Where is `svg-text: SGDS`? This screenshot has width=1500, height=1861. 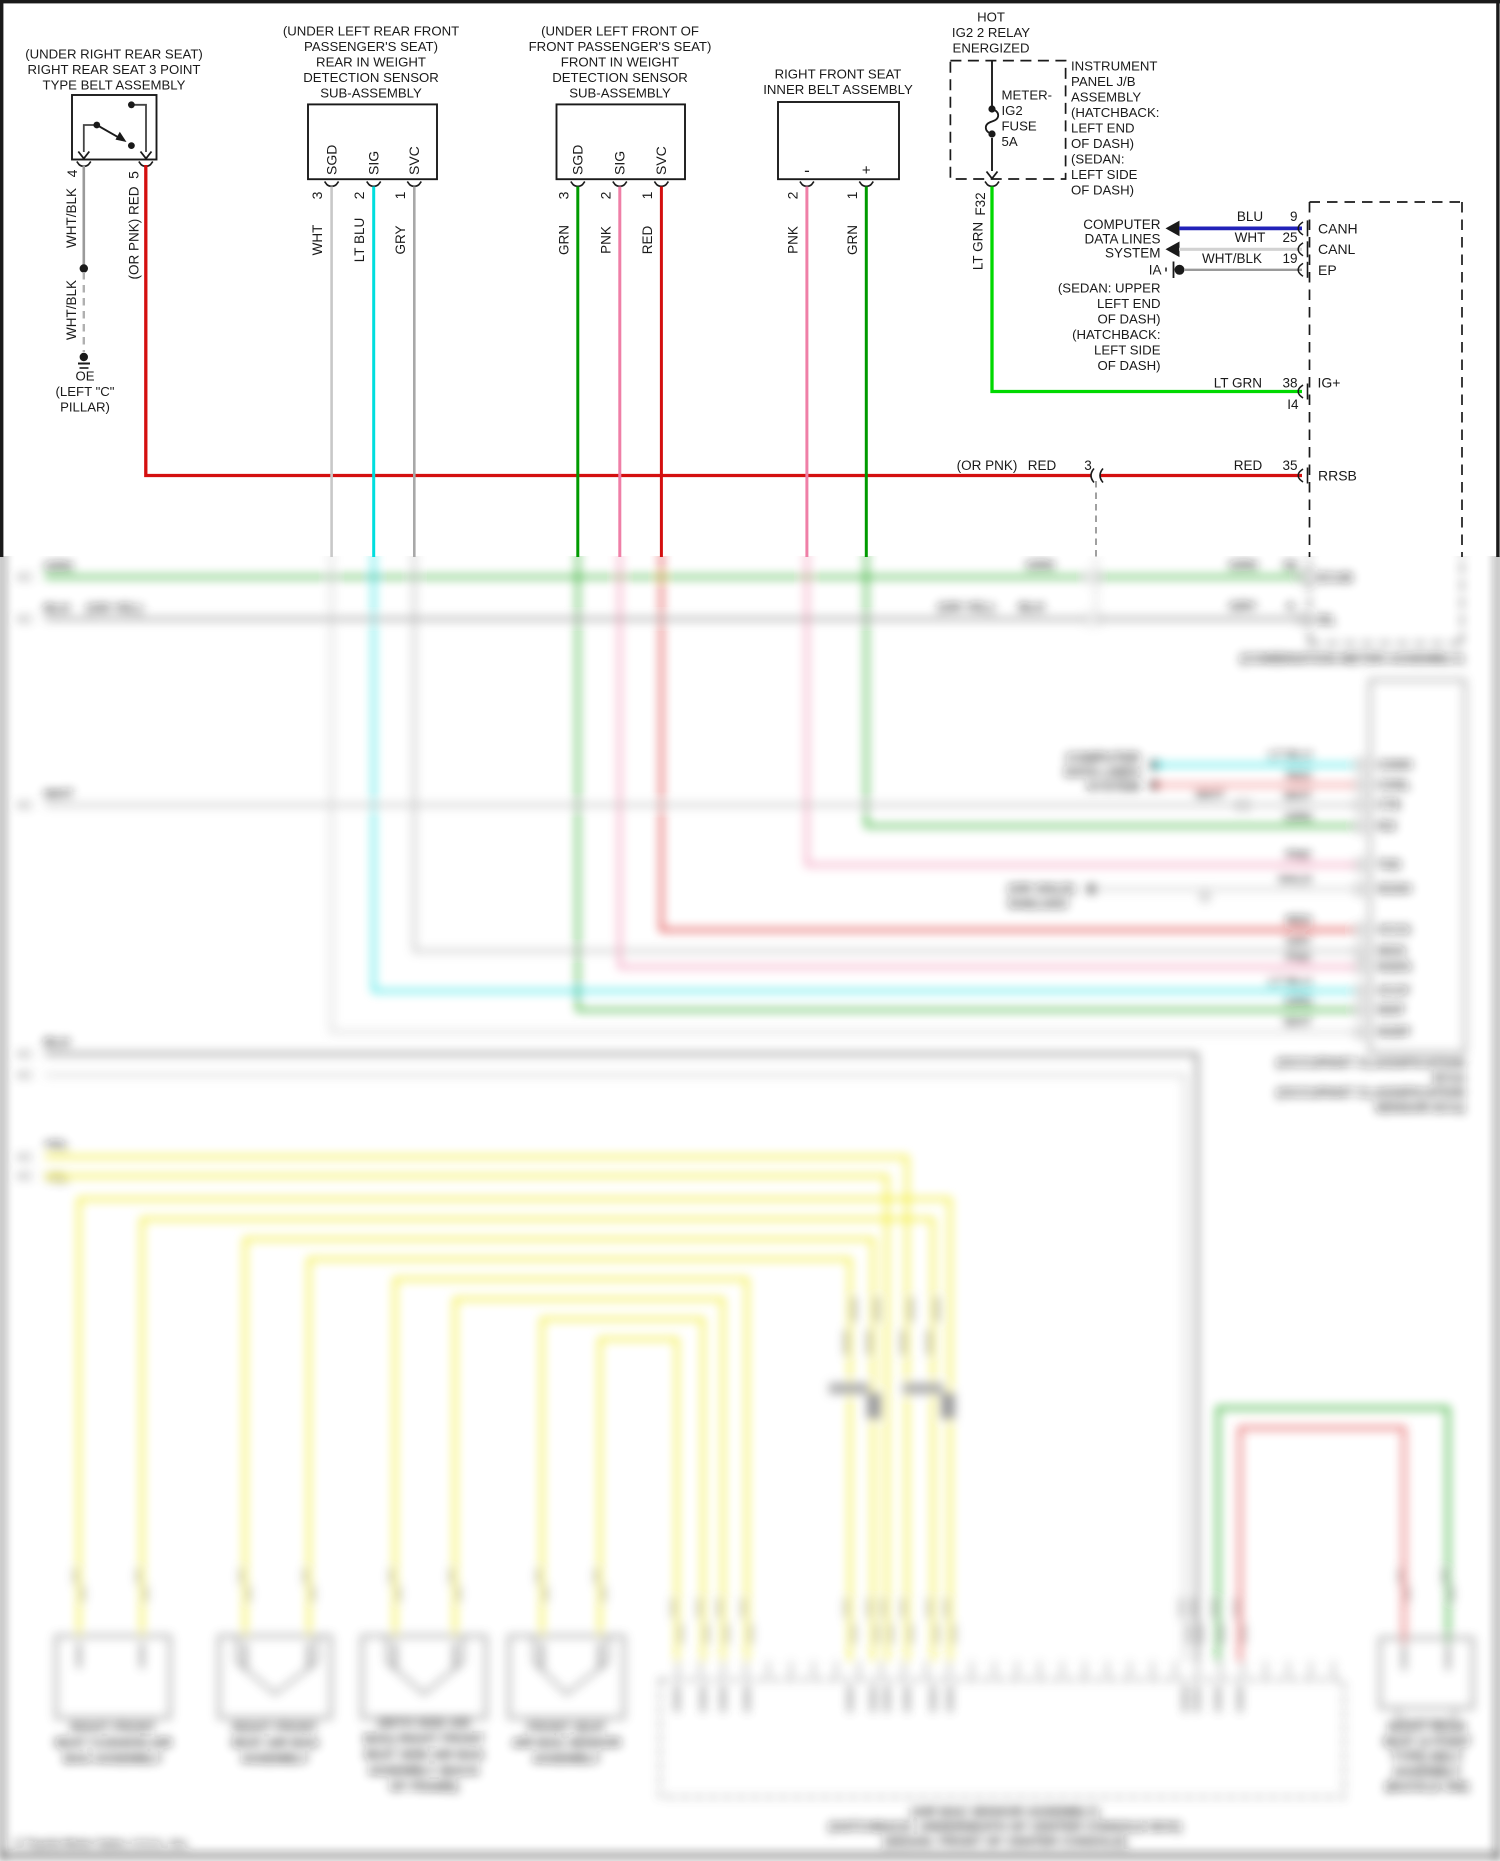 svg-text: SGDS is located at coordinates (1393, 967).